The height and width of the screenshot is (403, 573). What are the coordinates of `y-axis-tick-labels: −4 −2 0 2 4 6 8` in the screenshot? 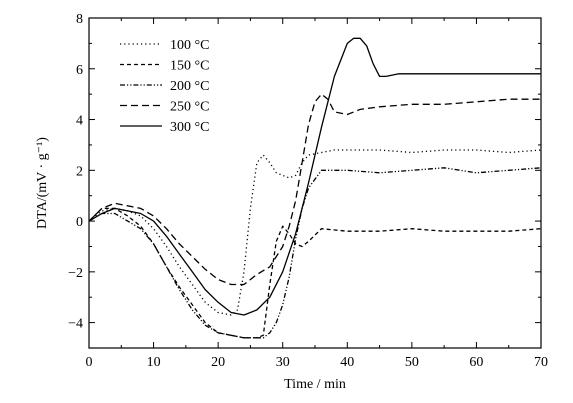 It's located at (75, 172).